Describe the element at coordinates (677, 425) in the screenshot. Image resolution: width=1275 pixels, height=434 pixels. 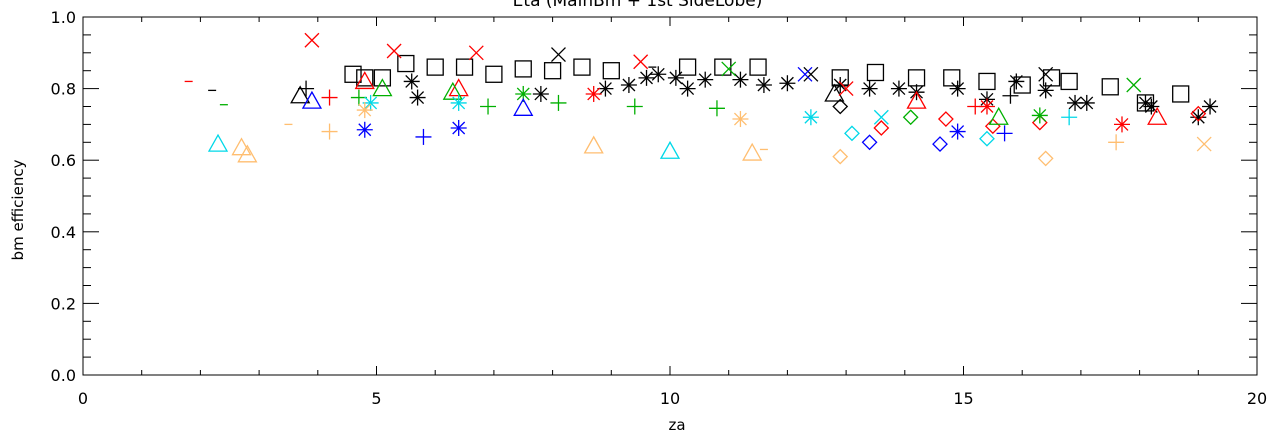
I see `x-axis-label: za` at that location.